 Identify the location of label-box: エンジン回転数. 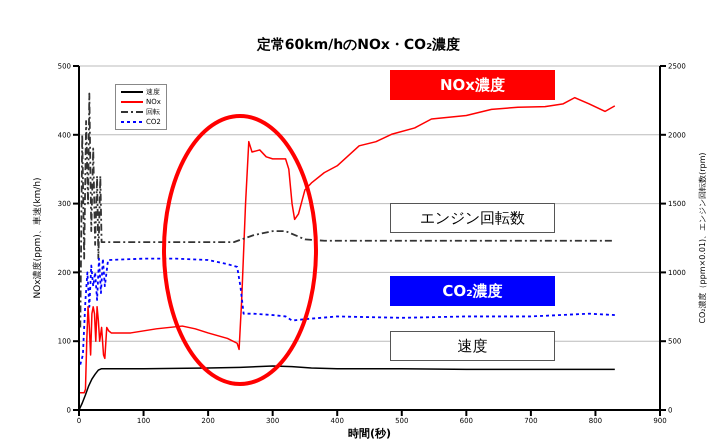
(472, 218).